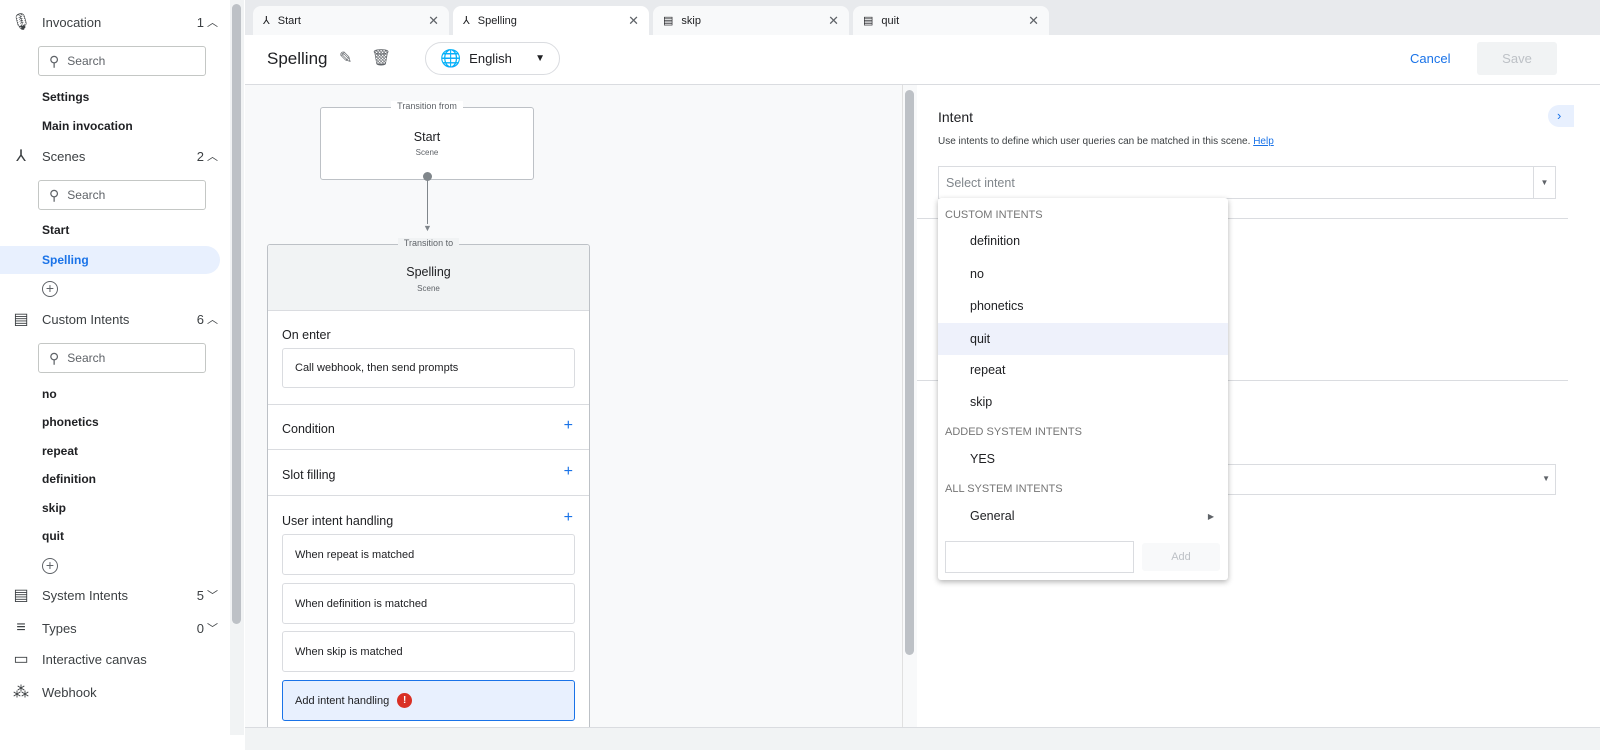 This screenshot has width=1600, height=750. What do you see at coordinates (427, 176) in the screenshot?
I see `connector-dot` at bounding box center [427, 176].